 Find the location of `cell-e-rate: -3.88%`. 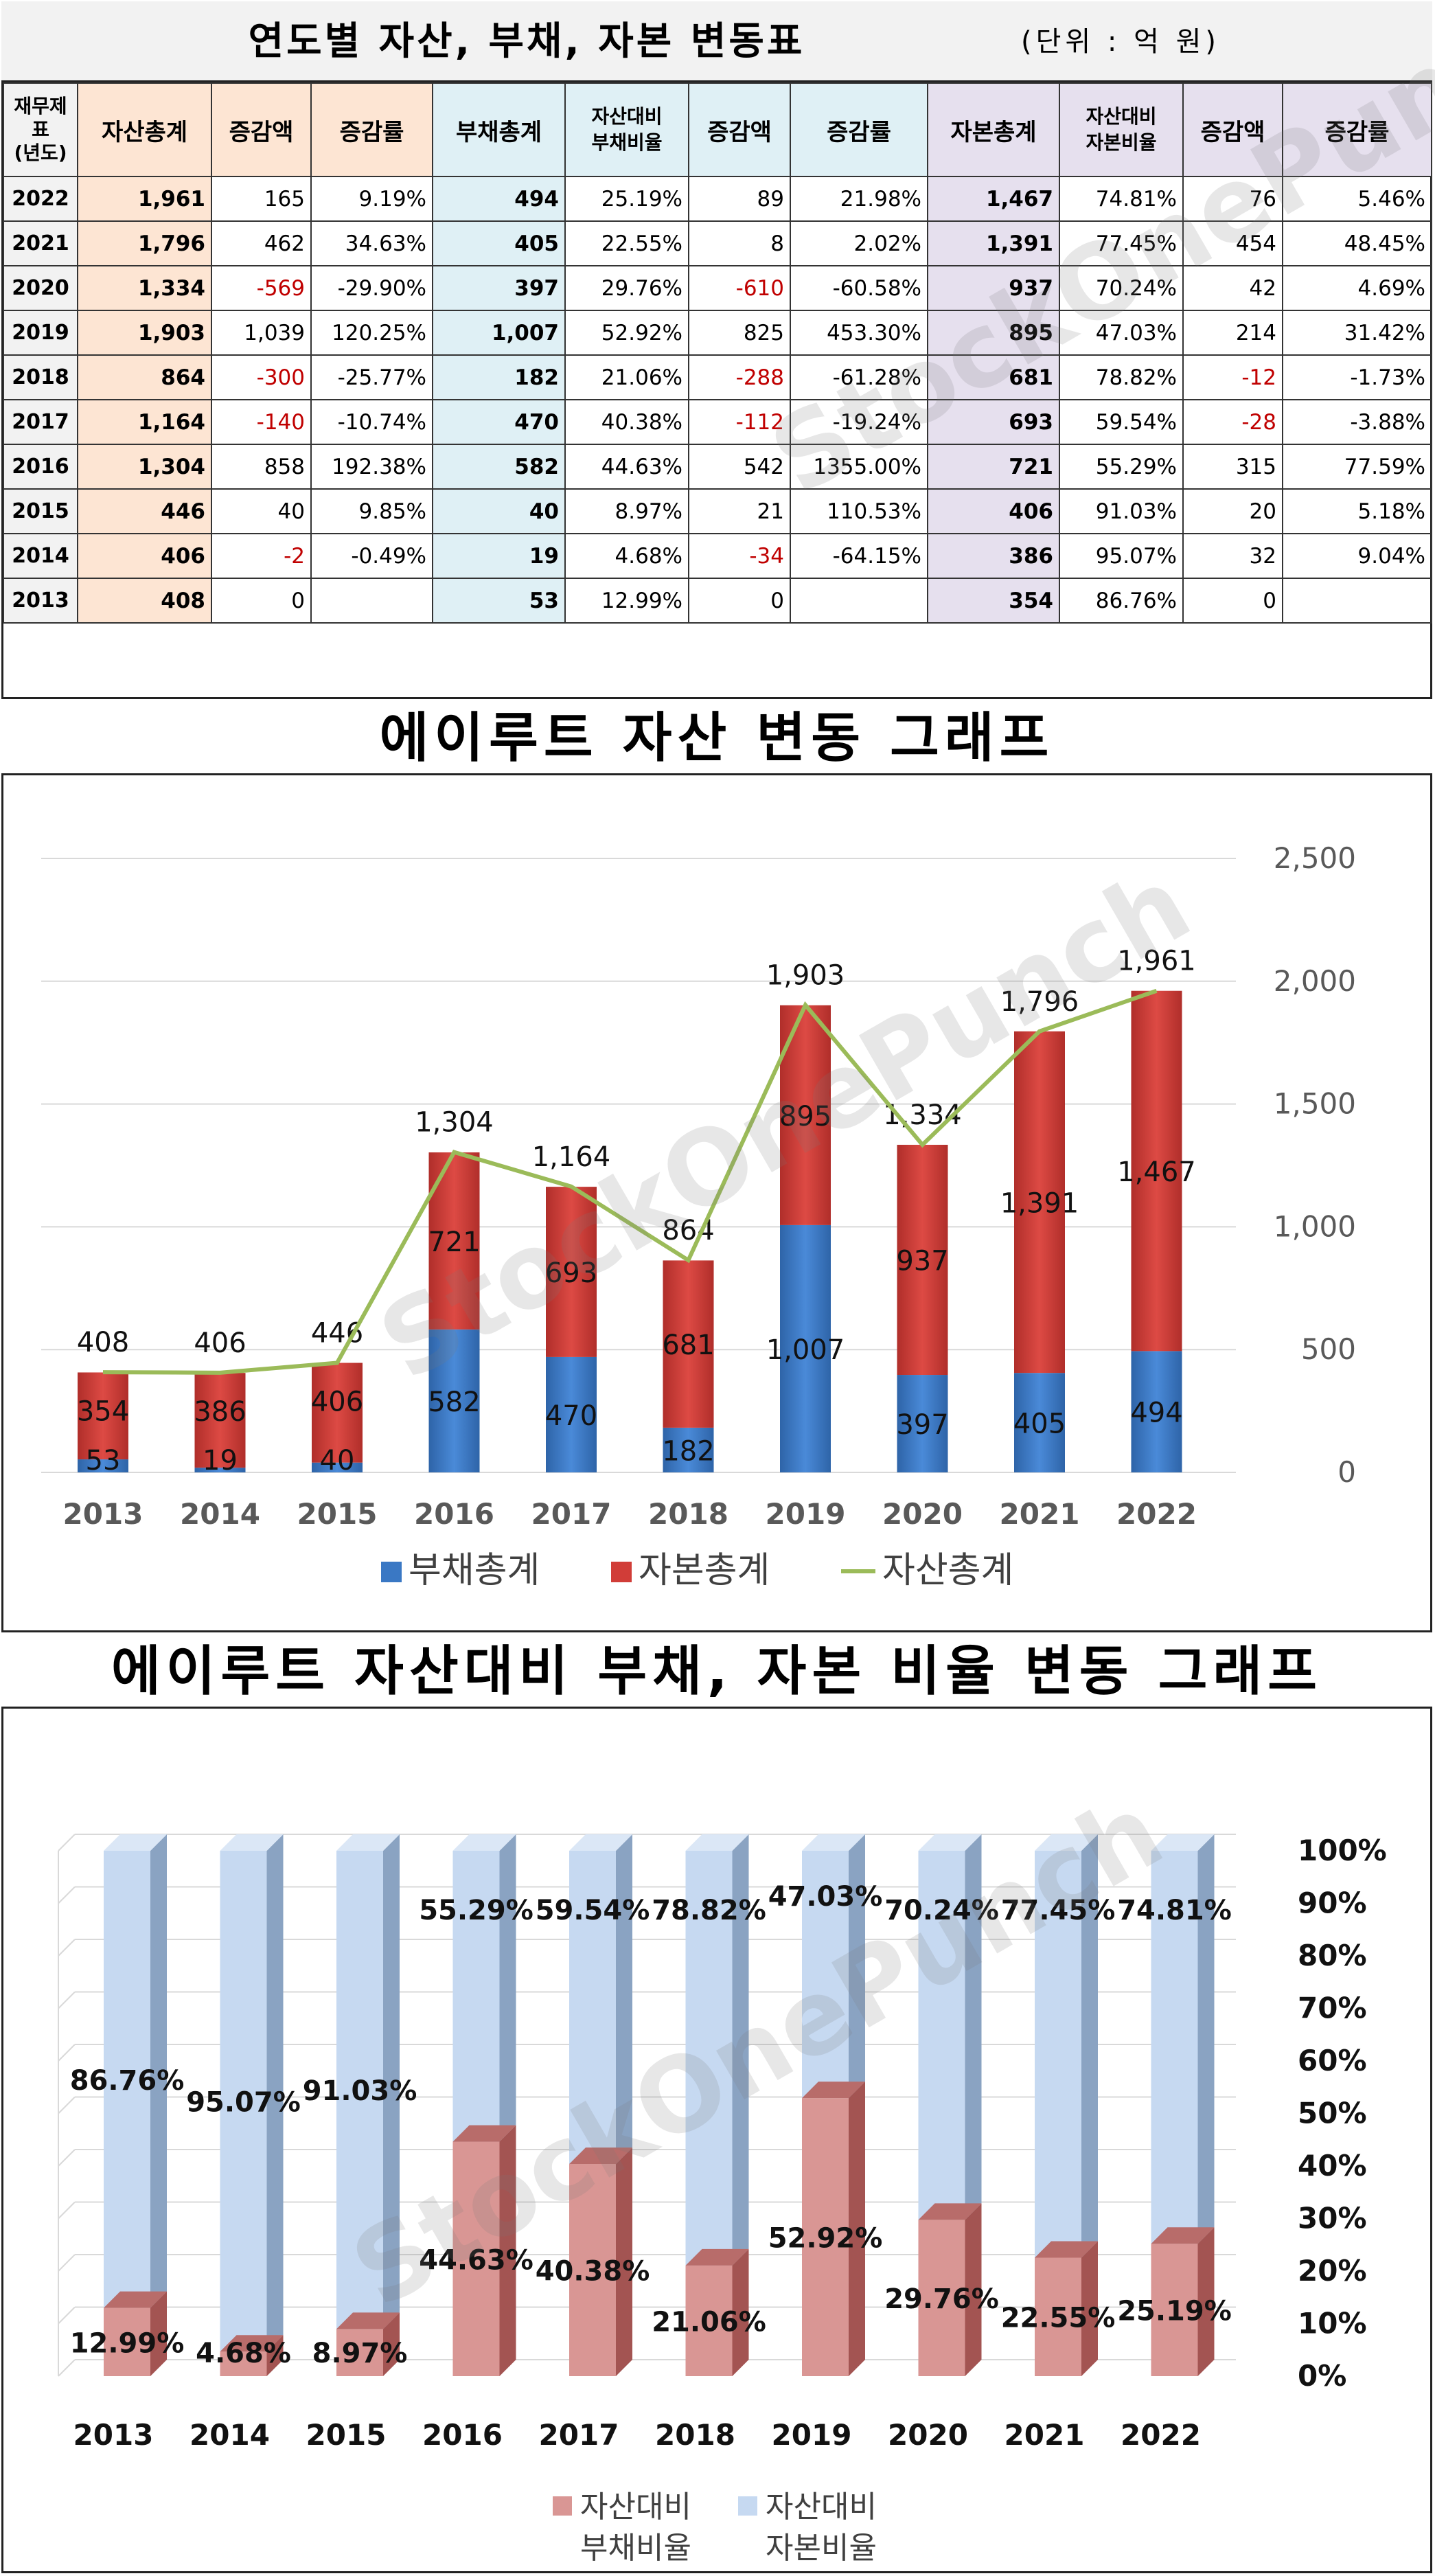

cell-e-rate: -3.88% is located at coordinates (1357, 422).